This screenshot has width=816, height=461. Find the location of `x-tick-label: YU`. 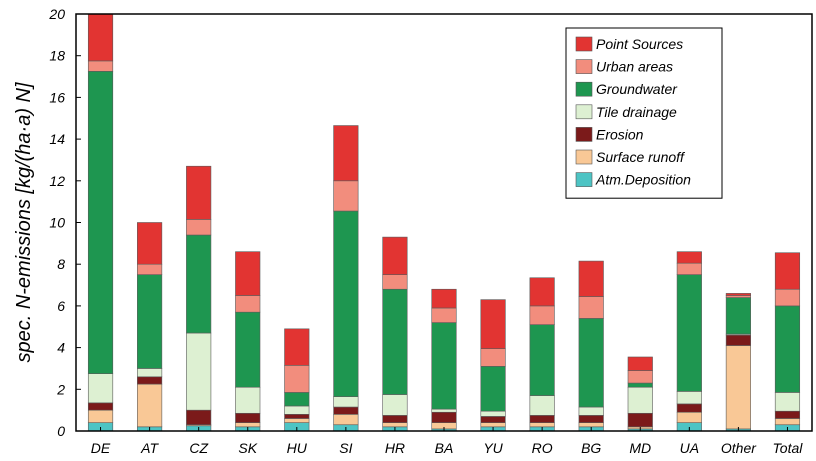

x-tick-label: YU is located at coordinates (493, 448).